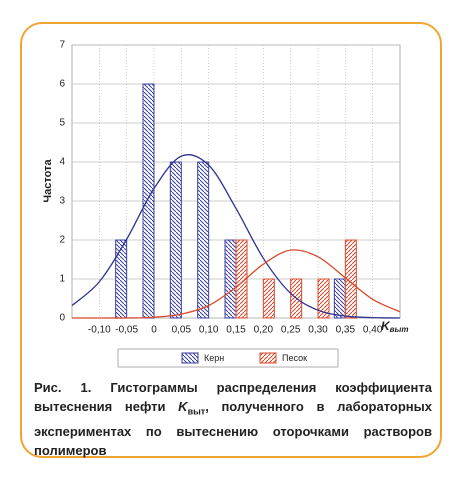  Describe the element at coordinates (196, 411) in the screenshot. I see `caption-sub: выт` at that location.